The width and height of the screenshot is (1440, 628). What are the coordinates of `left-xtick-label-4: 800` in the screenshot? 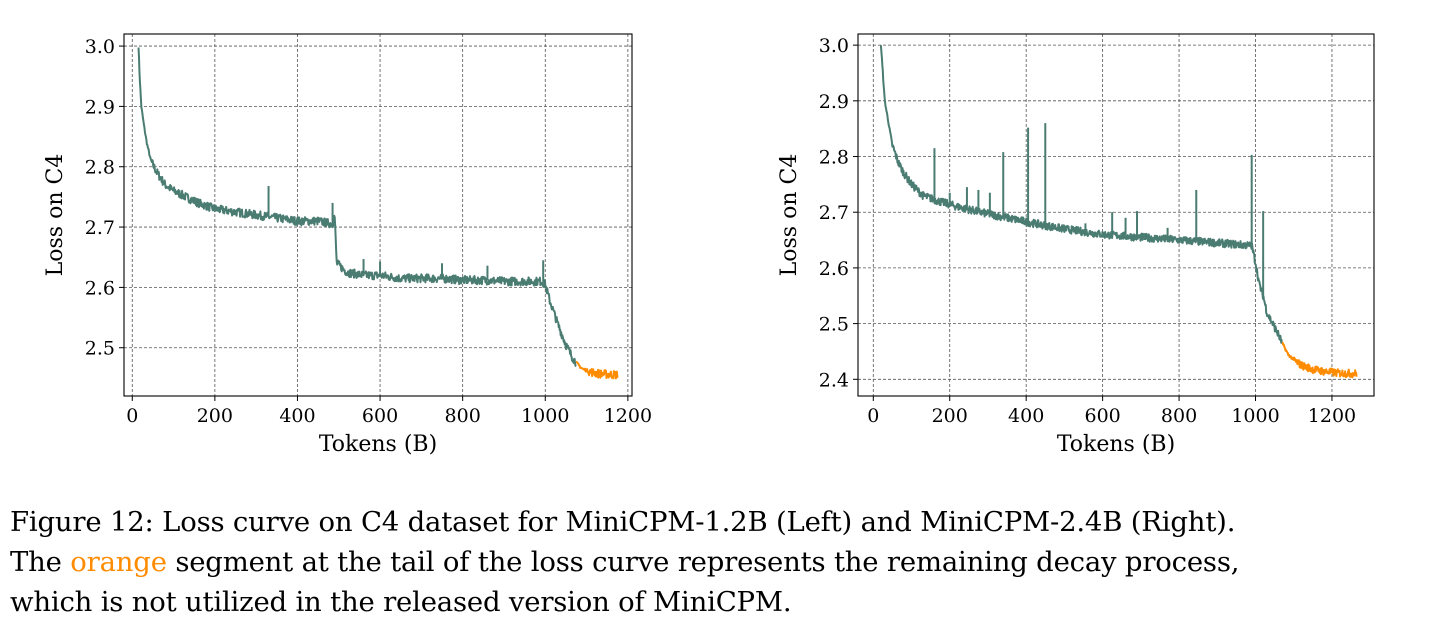 It's located at (463, 416).